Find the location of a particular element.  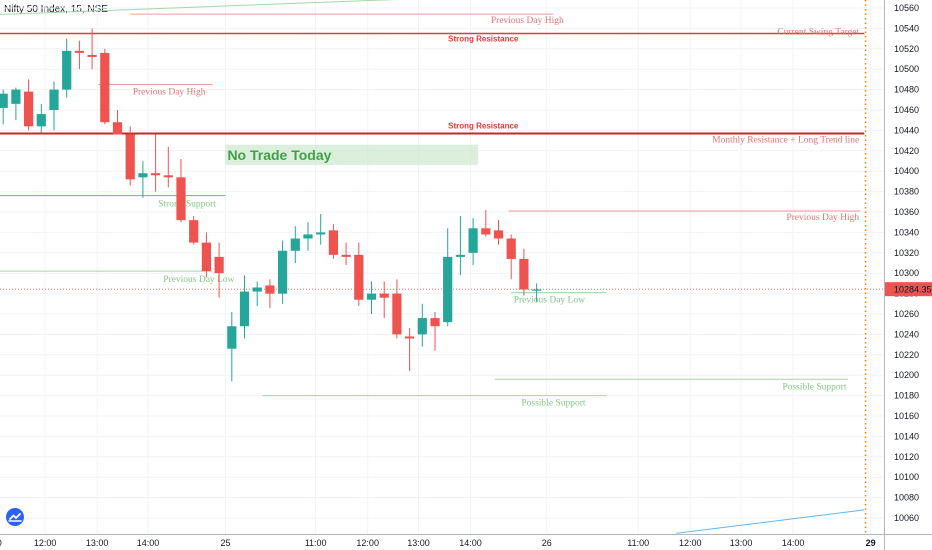

current-price-badge is located at coordinates (908, 289).